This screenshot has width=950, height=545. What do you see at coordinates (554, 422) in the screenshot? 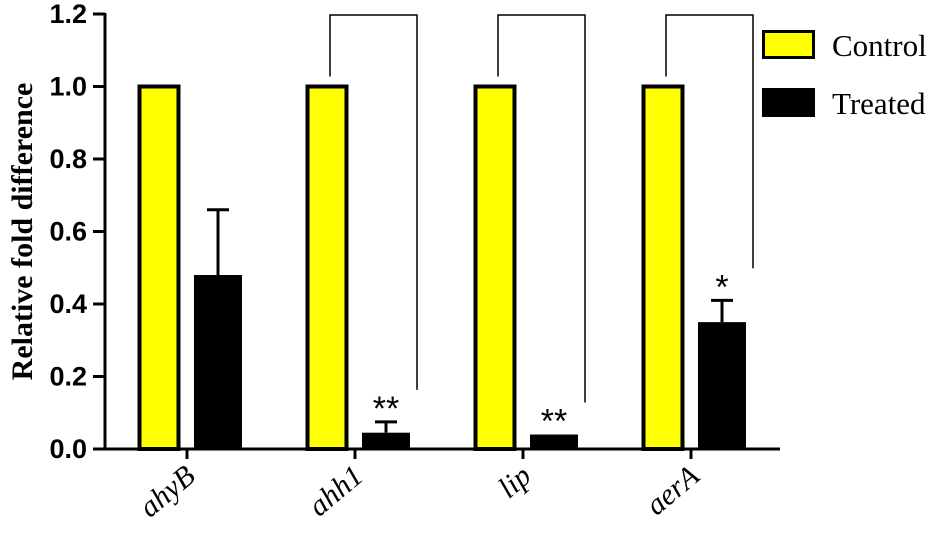
I see `significance-label-lip: **` at bounding box center [554, 422].